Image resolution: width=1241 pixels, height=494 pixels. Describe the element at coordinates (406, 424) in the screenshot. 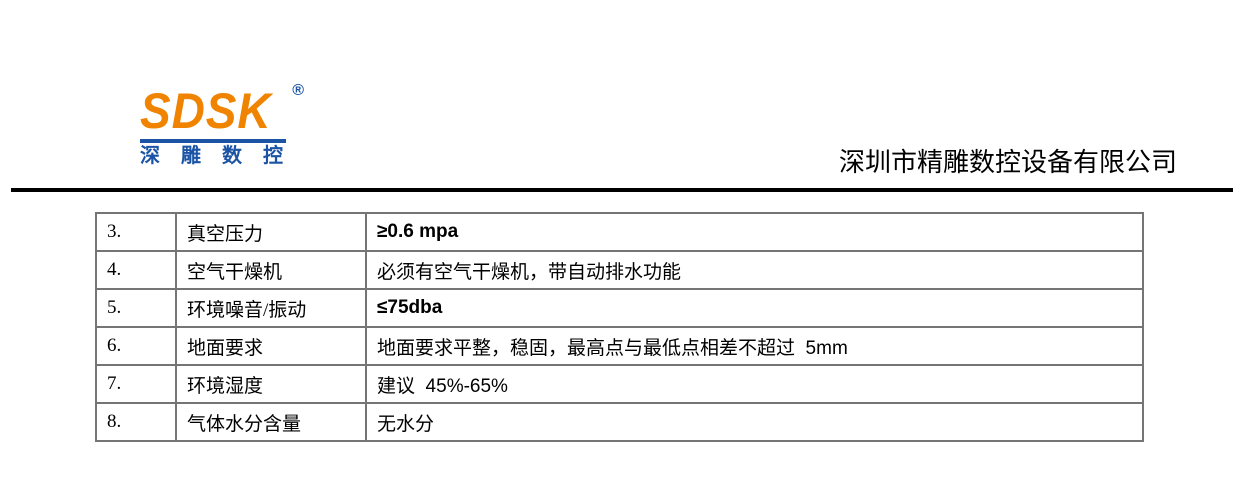

I see `spec-value-text: 无水分` at that location.